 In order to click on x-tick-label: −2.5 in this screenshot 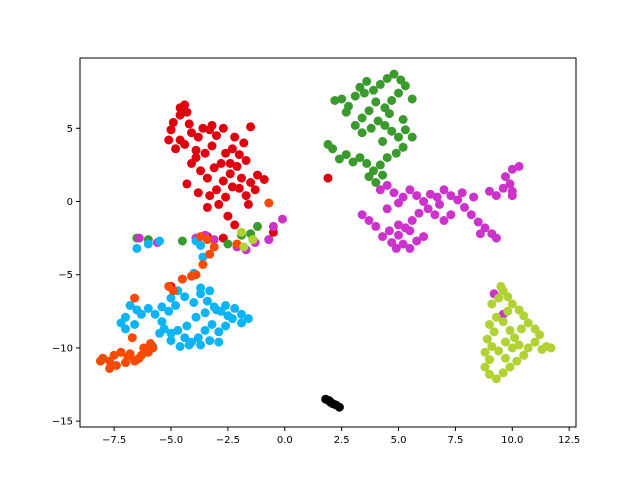, I will do `click(228, 440)`.